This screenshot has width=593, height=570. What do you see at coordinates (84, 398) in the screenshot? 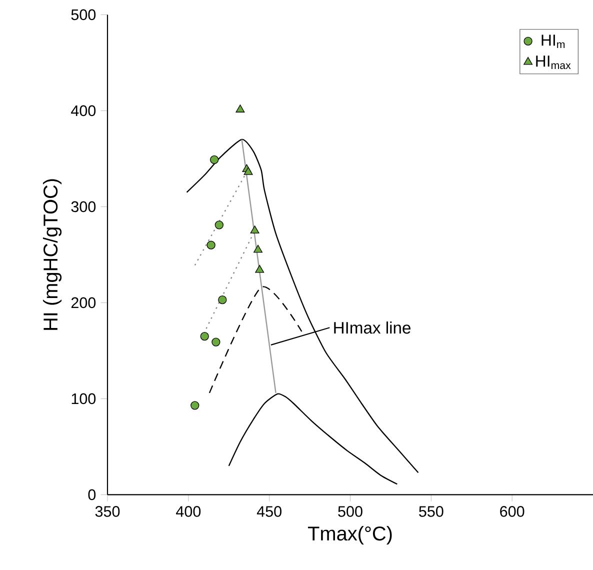
I see `y-tick-label: 100` at bounding box center [84, 398].